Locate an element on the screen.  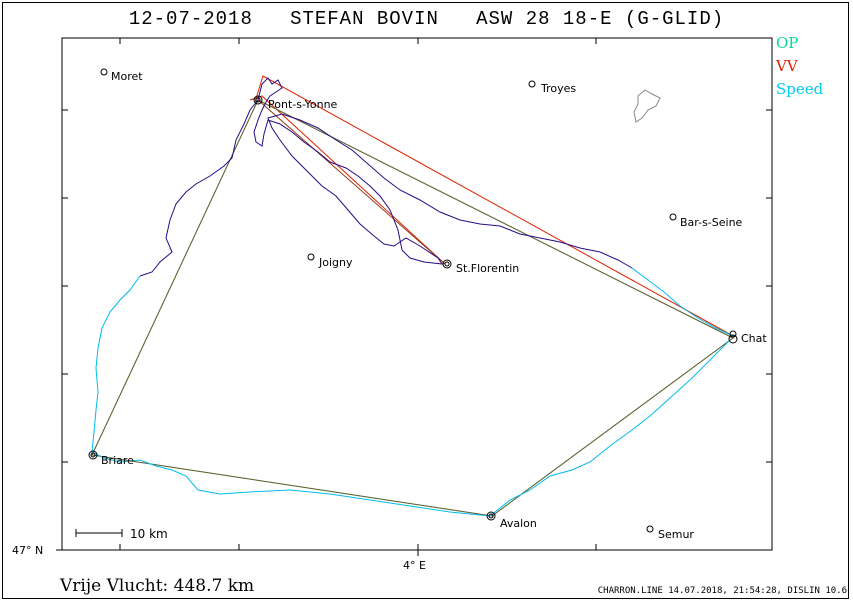
town-bar-s-seine: Bar-s-Seine is located at coordinates (711, 222).